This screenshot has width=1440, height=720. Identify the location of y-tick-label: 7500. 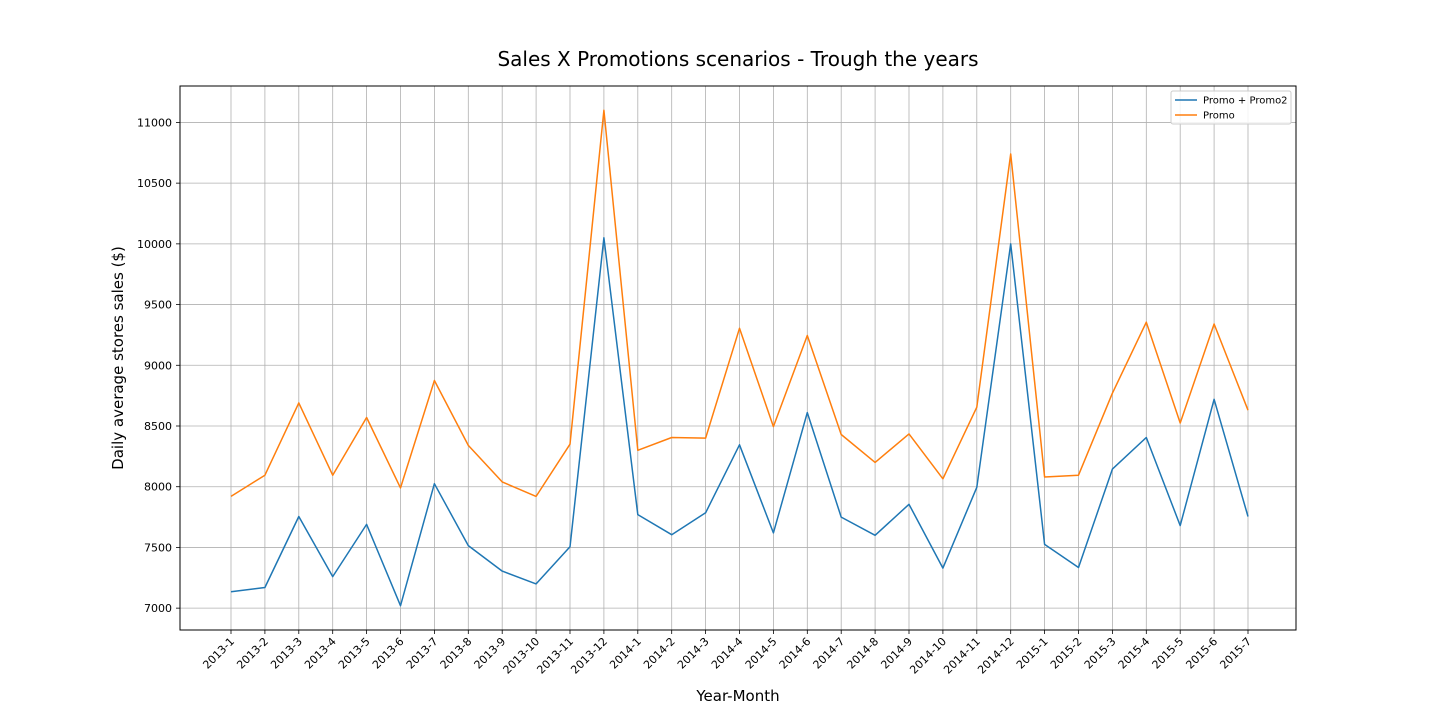
(158, 547).